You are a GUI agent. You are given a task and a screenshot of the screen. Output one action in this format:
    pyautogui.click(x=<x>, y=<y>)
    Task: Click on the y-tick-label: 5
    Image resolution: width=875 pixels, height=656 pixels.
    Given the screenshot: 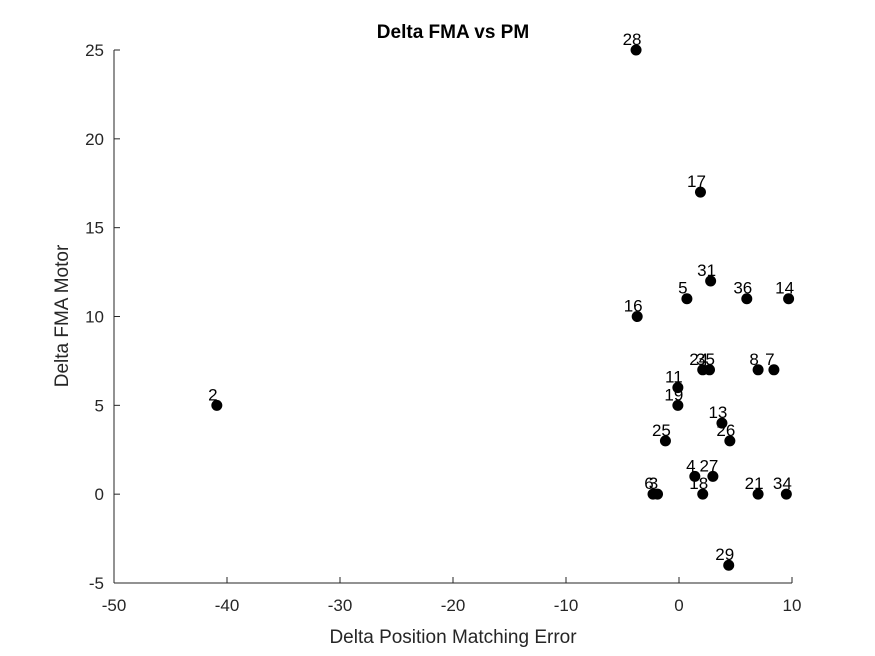 What is the action you would take?
    pyautogui.click(x=99, y=405)
    